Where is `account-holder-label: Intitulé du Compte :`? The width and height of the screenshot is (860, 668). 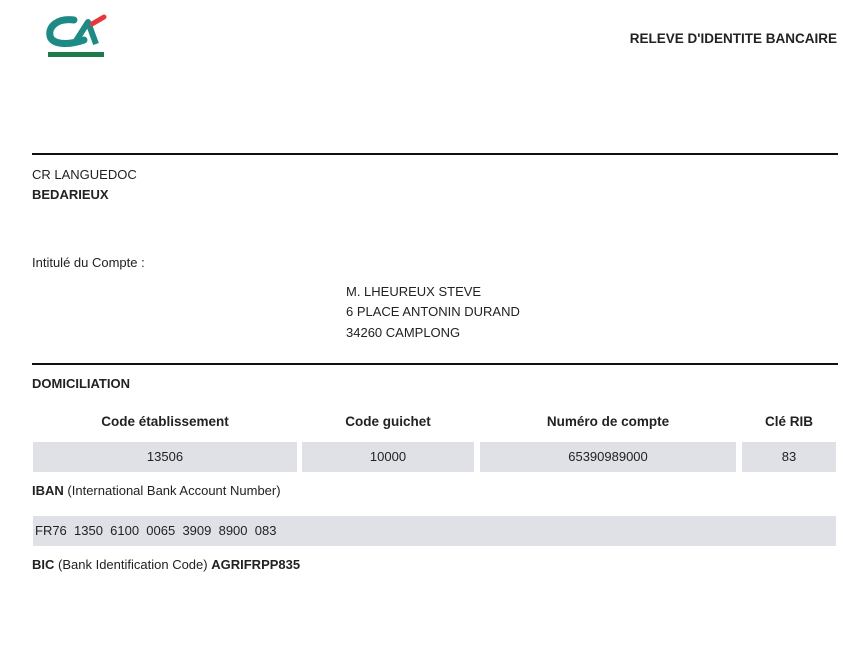
account-holder-label: Intitulé du Compte : is located at coordinates (88, 262).